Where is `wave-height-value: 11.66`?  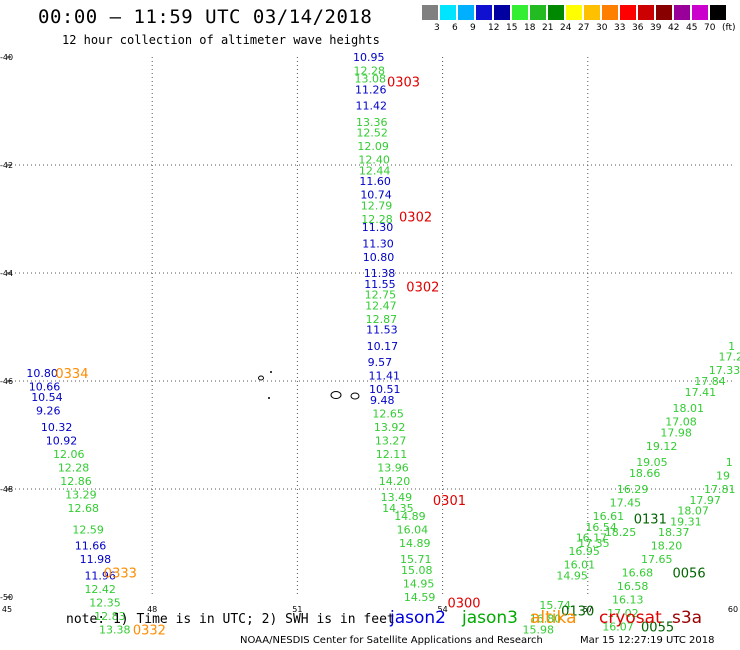 wave-height-value: 11.66 is located at coordinates (91, 546).